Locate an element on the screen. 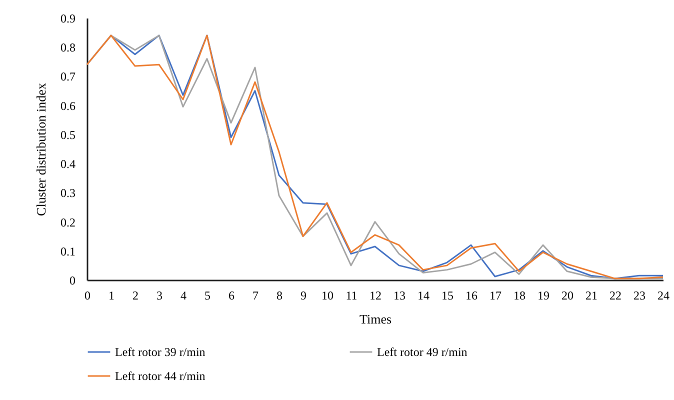  x-tick-label: 8 is located at coordinates (279, 295).